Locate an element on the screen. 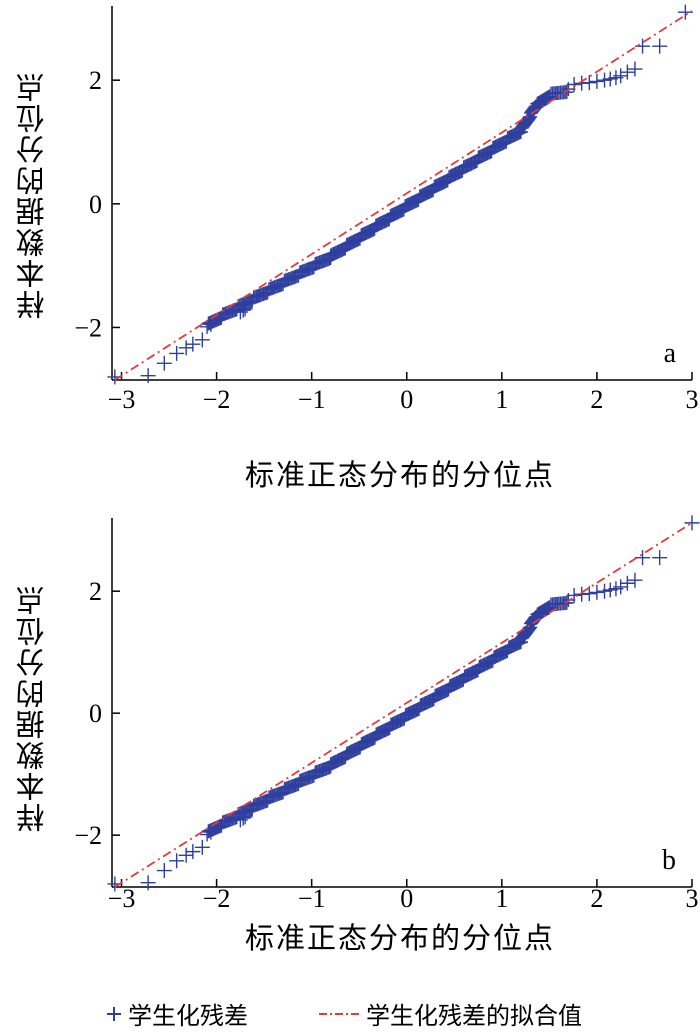 The image size is (700, 1035). panel-letter: b is located at coordinates (669, 860).